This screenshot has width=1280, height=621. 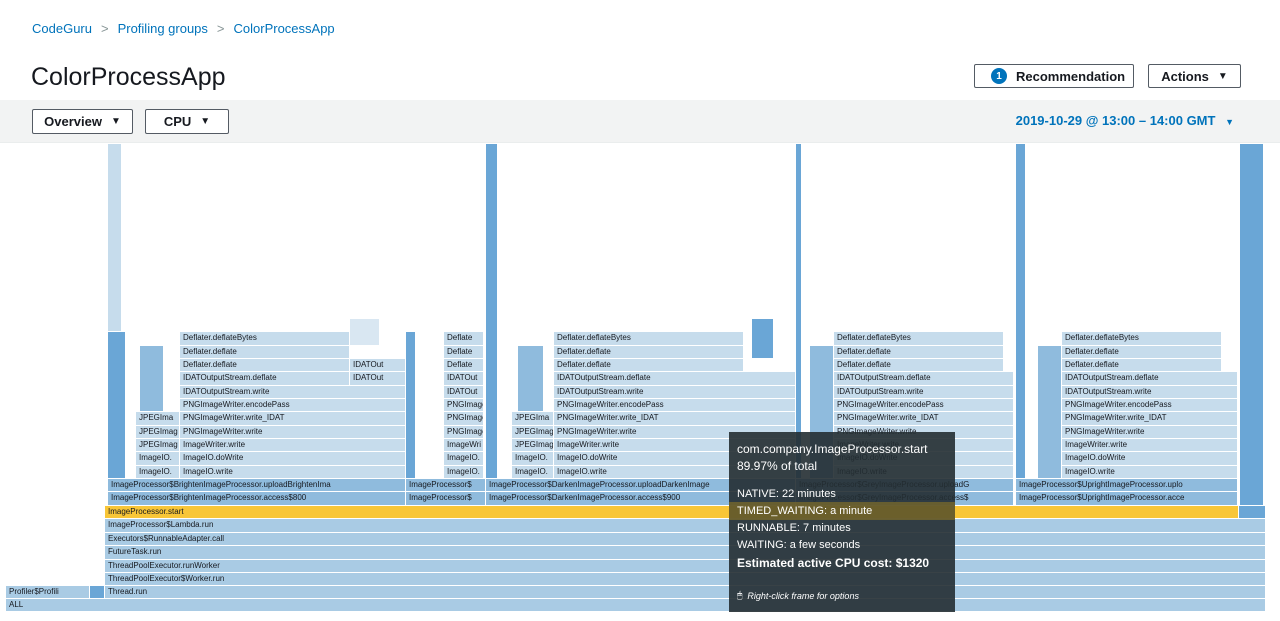 I want to click on frame-runworker: ThreadPoolExecutor.runWorker, so click(x=685, y=565).